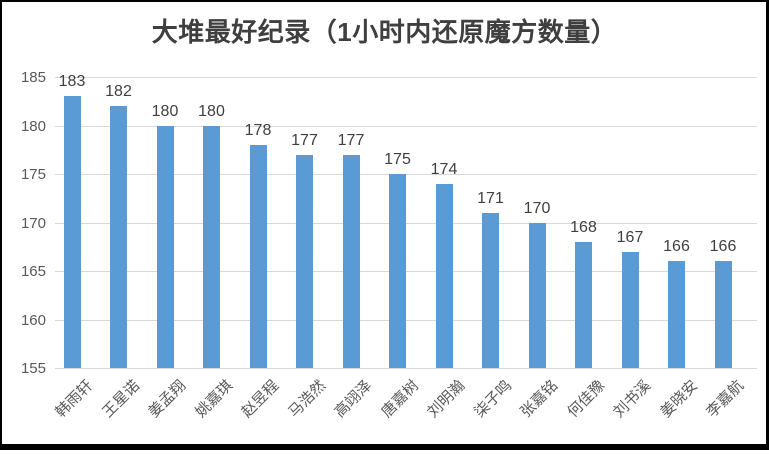  What do you see at coordinates (211, 246) in the screenshot?
I see `bar-姚嘉琪` at bounding box center [211, 246].